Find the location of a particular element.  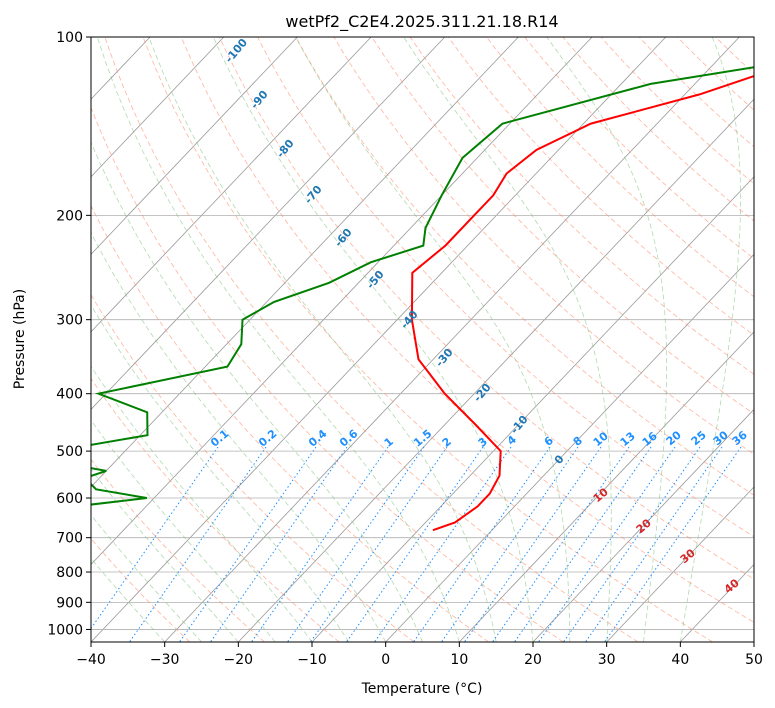

dry-adiabat-label: 10 is located at coordinates (601, 495).